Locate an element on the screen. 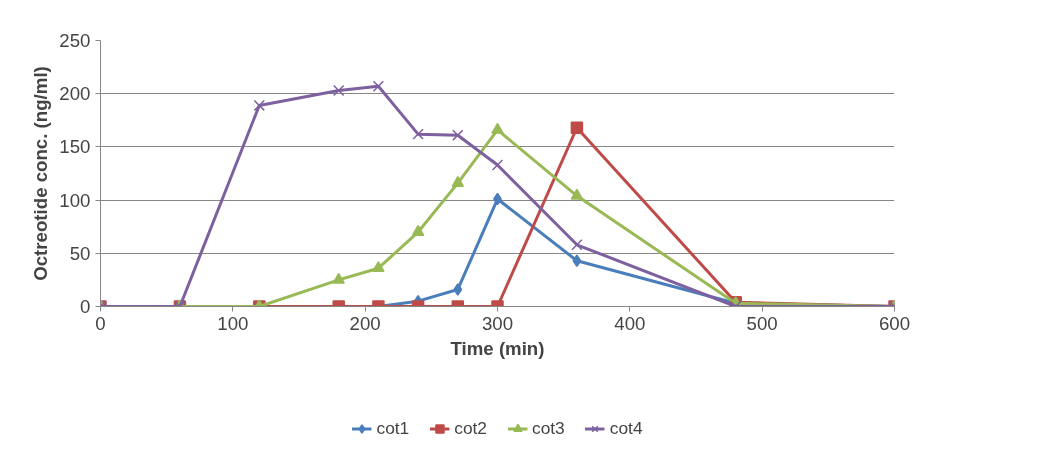  legend-label: cot4 is located at coordinates (626, 428).